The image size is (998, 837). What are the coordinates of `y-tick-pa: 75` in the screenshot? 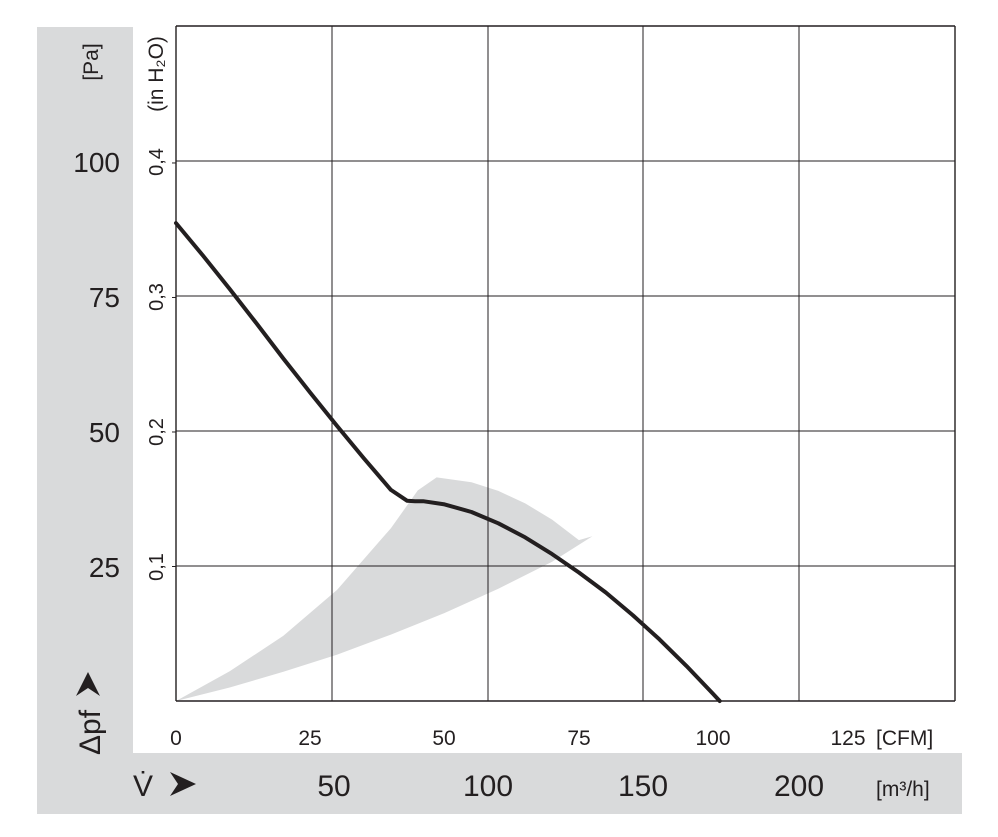 It's located at (104, 297).